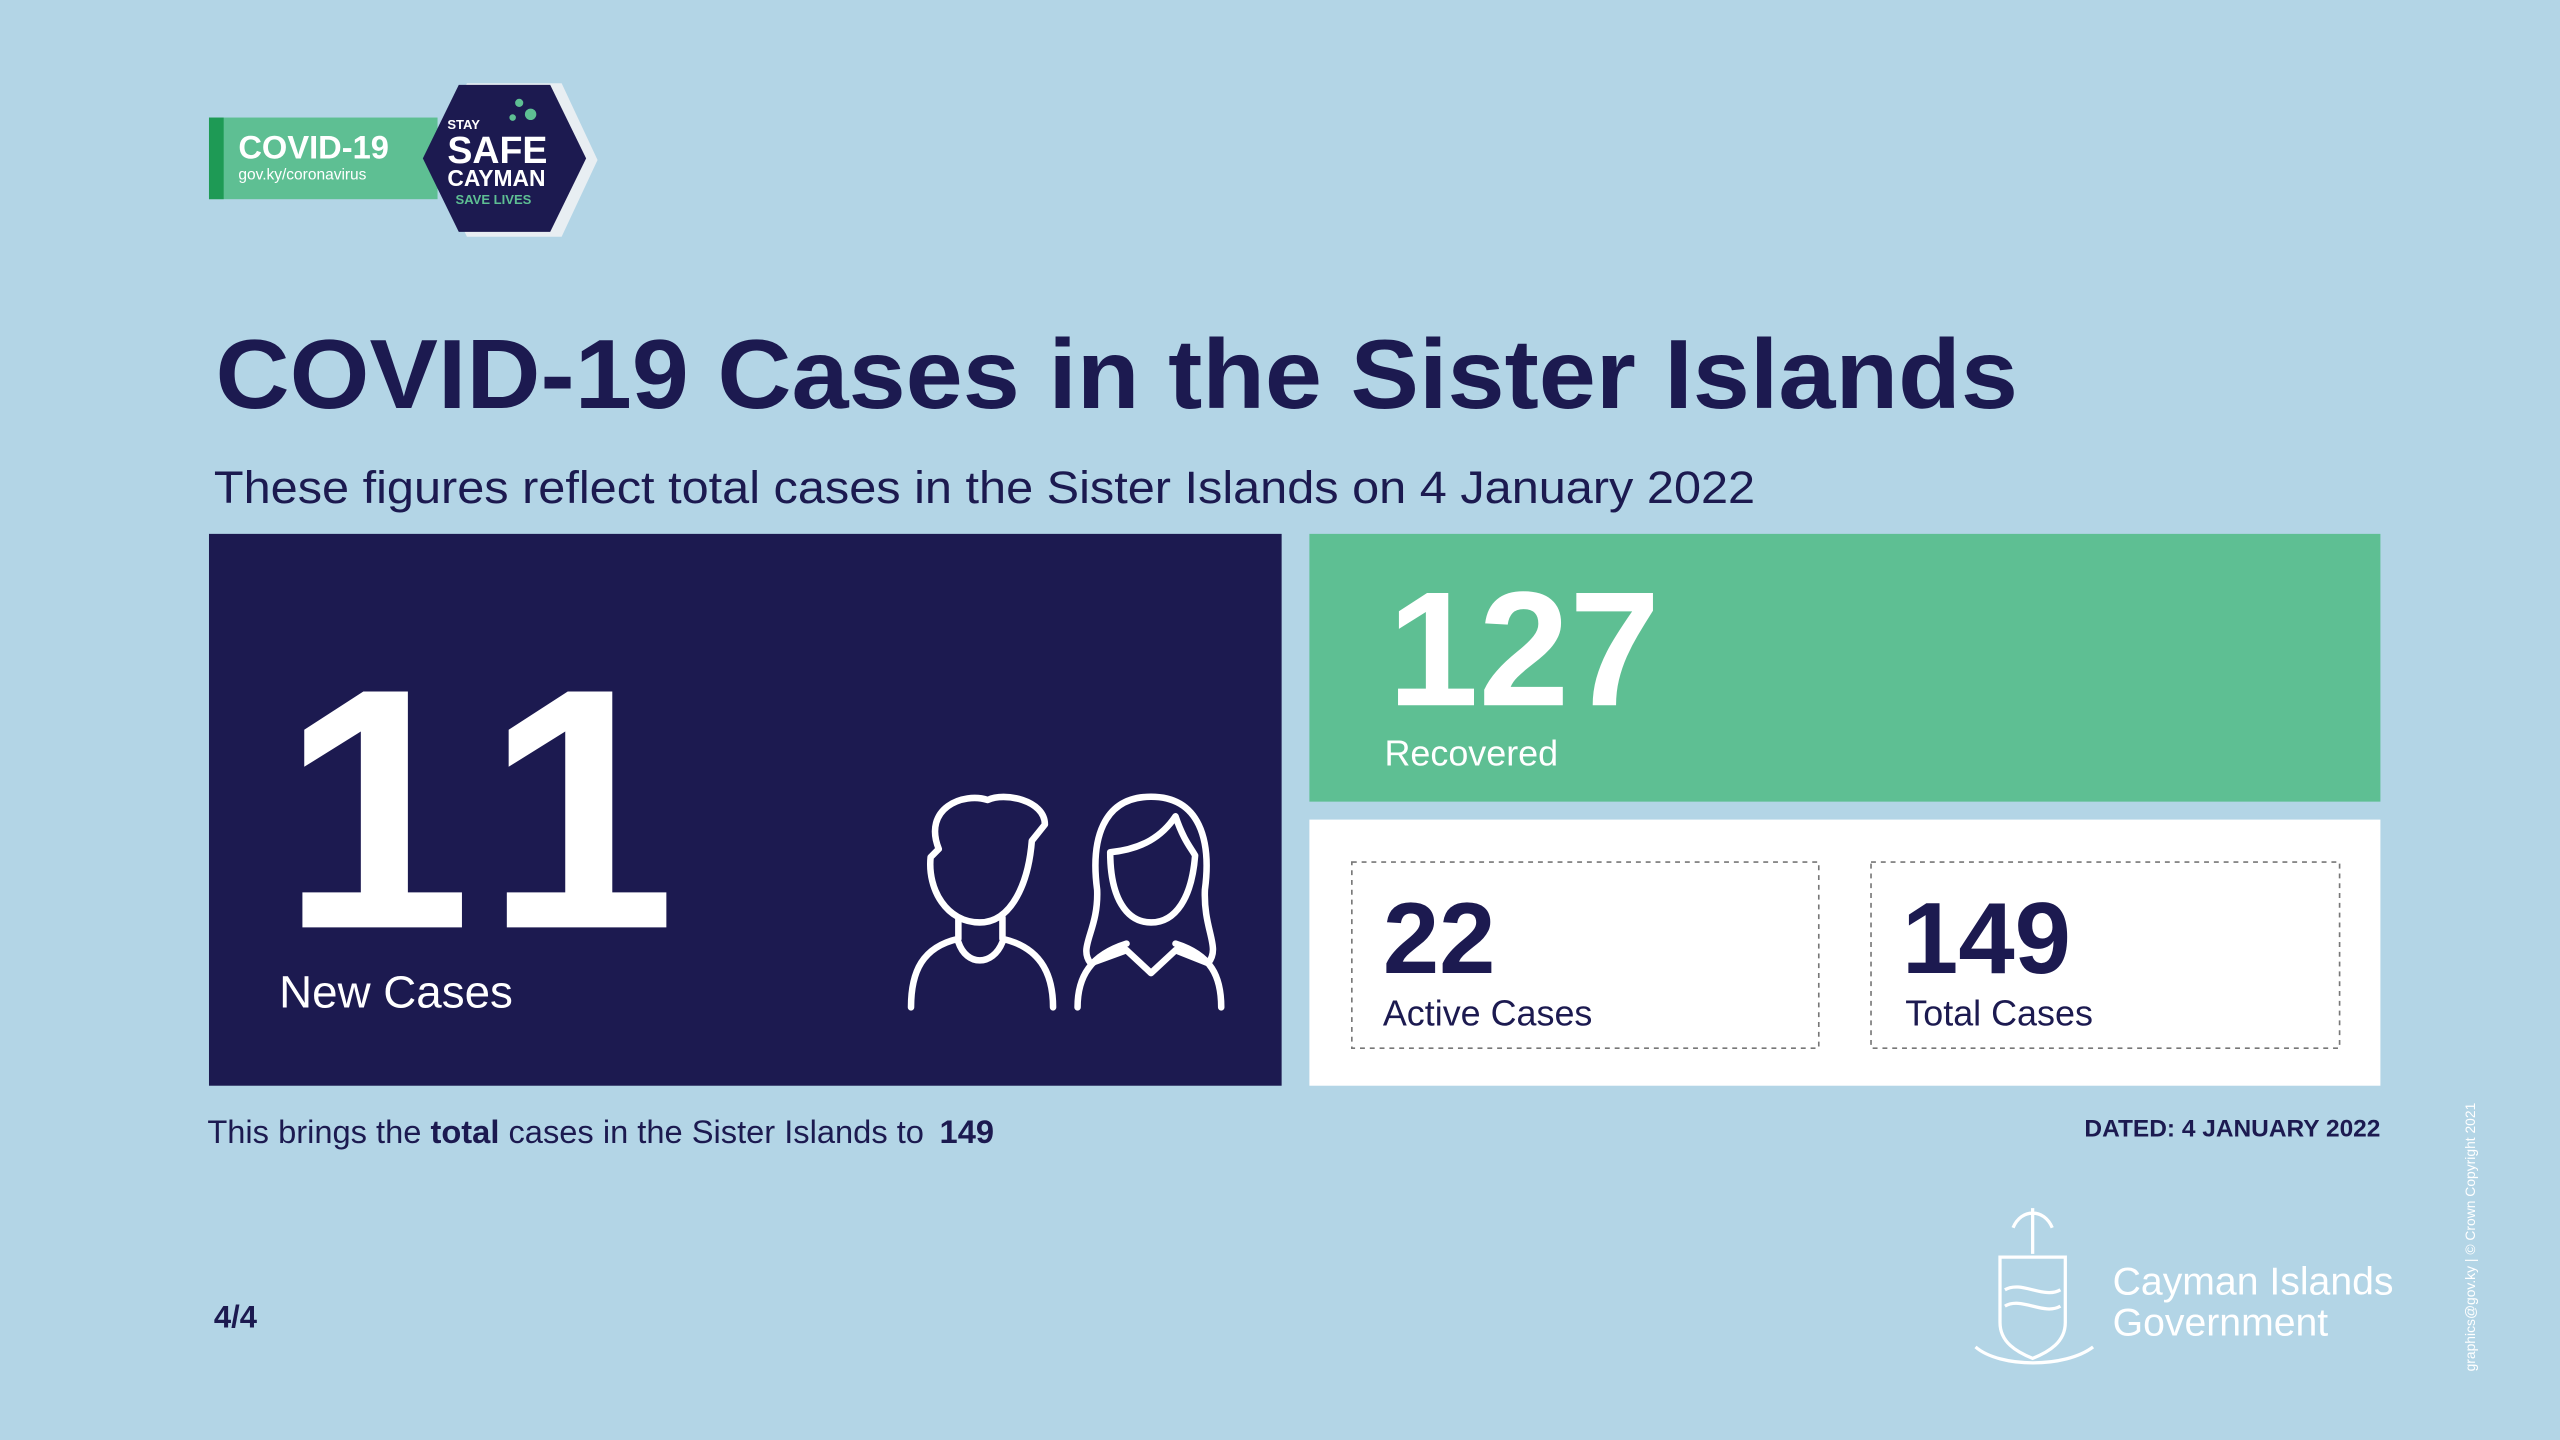 This screenshot has width=2560, height=1440. Describe the element at coordinates (2033, 1298) in the screenshot. I see `crest-waves` at that location.